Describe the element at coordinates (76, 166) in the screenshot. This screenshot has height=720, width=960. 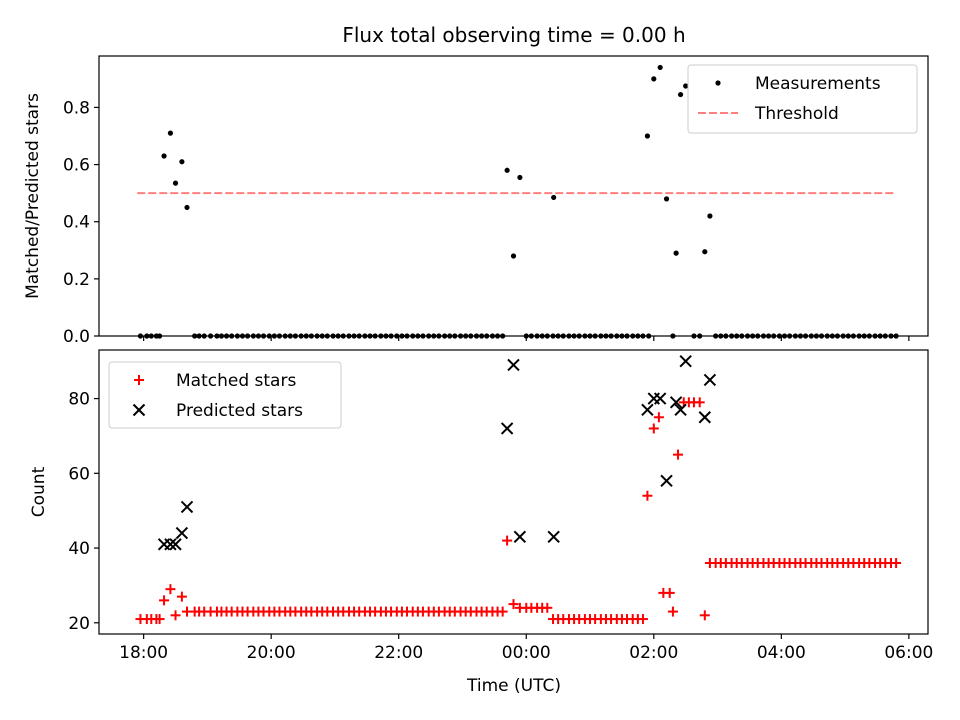
I see `y-tick-label: 0.6` at that location.